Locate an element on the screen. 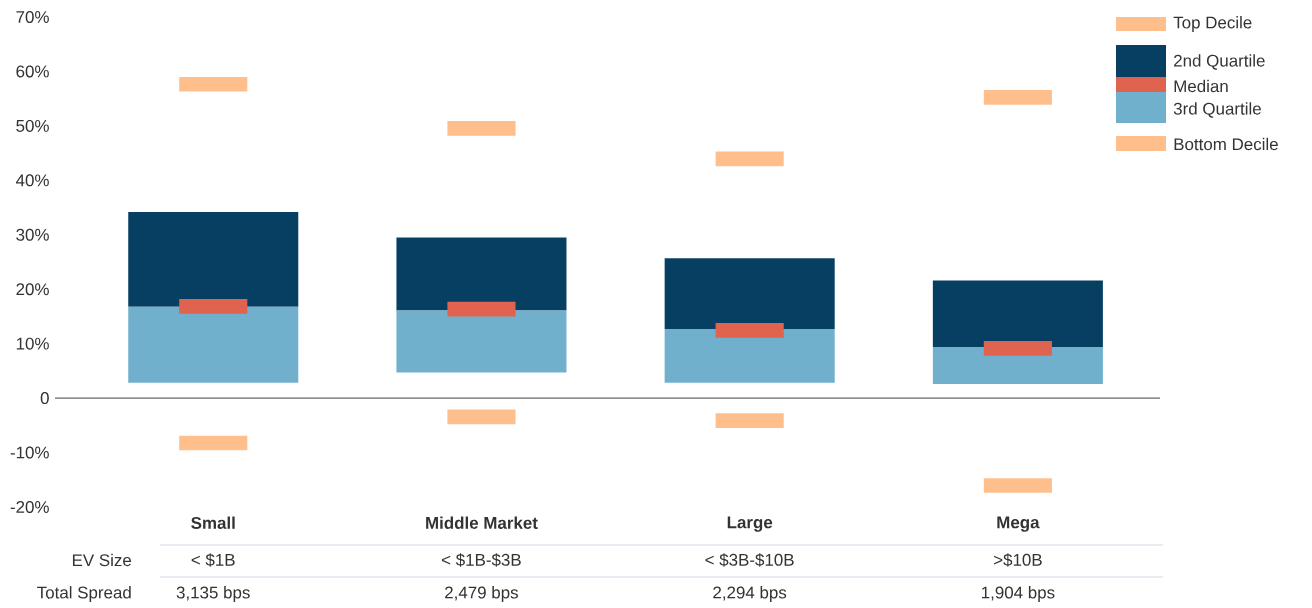  y-tick-label: 40% is located at coordinates (32, 180).